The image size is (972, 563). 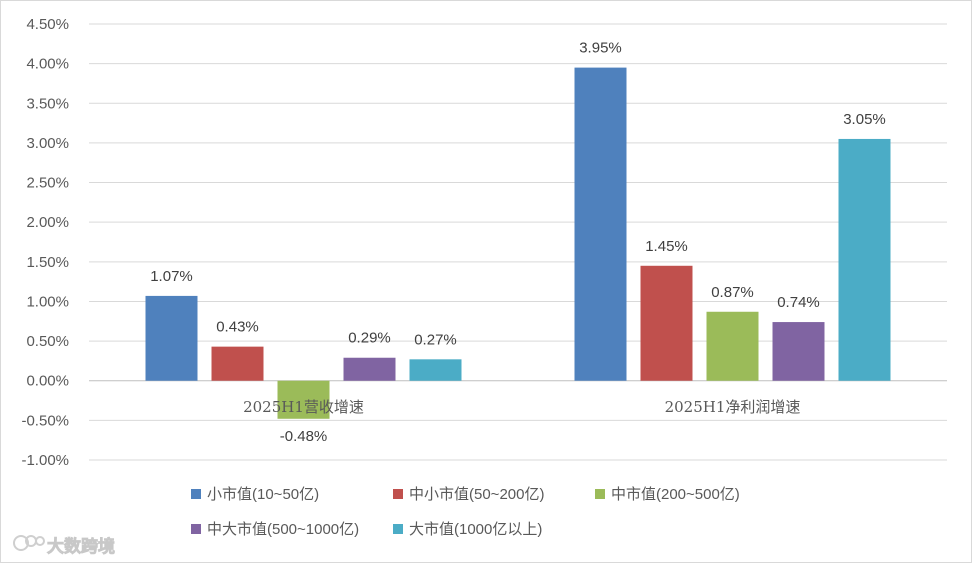 I want to click on data-label: 0.29%, so click(x=369, y=338).